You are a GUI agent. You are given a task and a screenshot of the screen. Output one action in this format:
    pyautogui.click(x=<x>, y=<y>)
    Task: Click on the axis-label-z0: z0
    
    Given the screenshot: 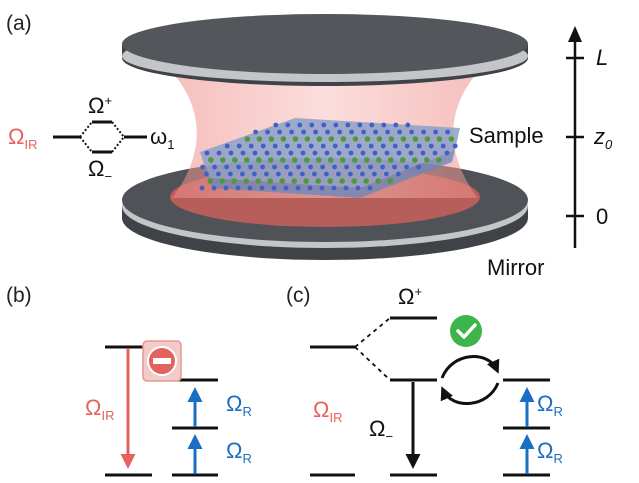 What is the action you would take?
    pyautogui.click(x=603, y=138)
    